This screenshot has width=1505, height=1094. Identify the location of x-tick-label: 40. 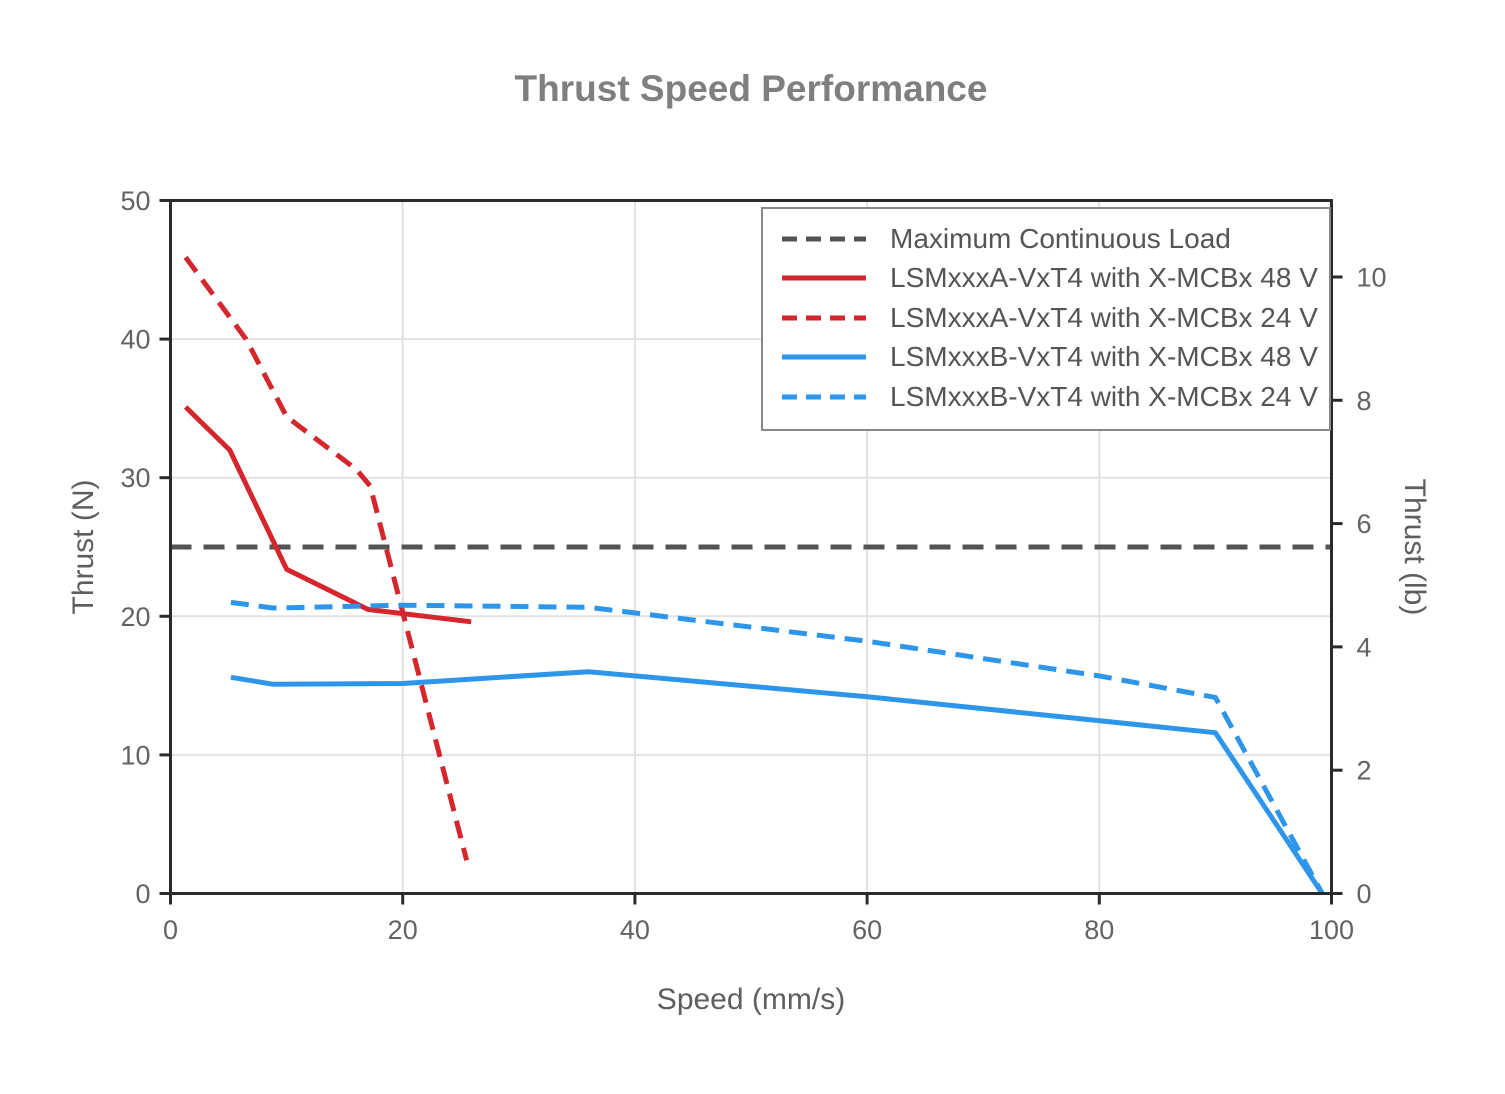
(635, 930).